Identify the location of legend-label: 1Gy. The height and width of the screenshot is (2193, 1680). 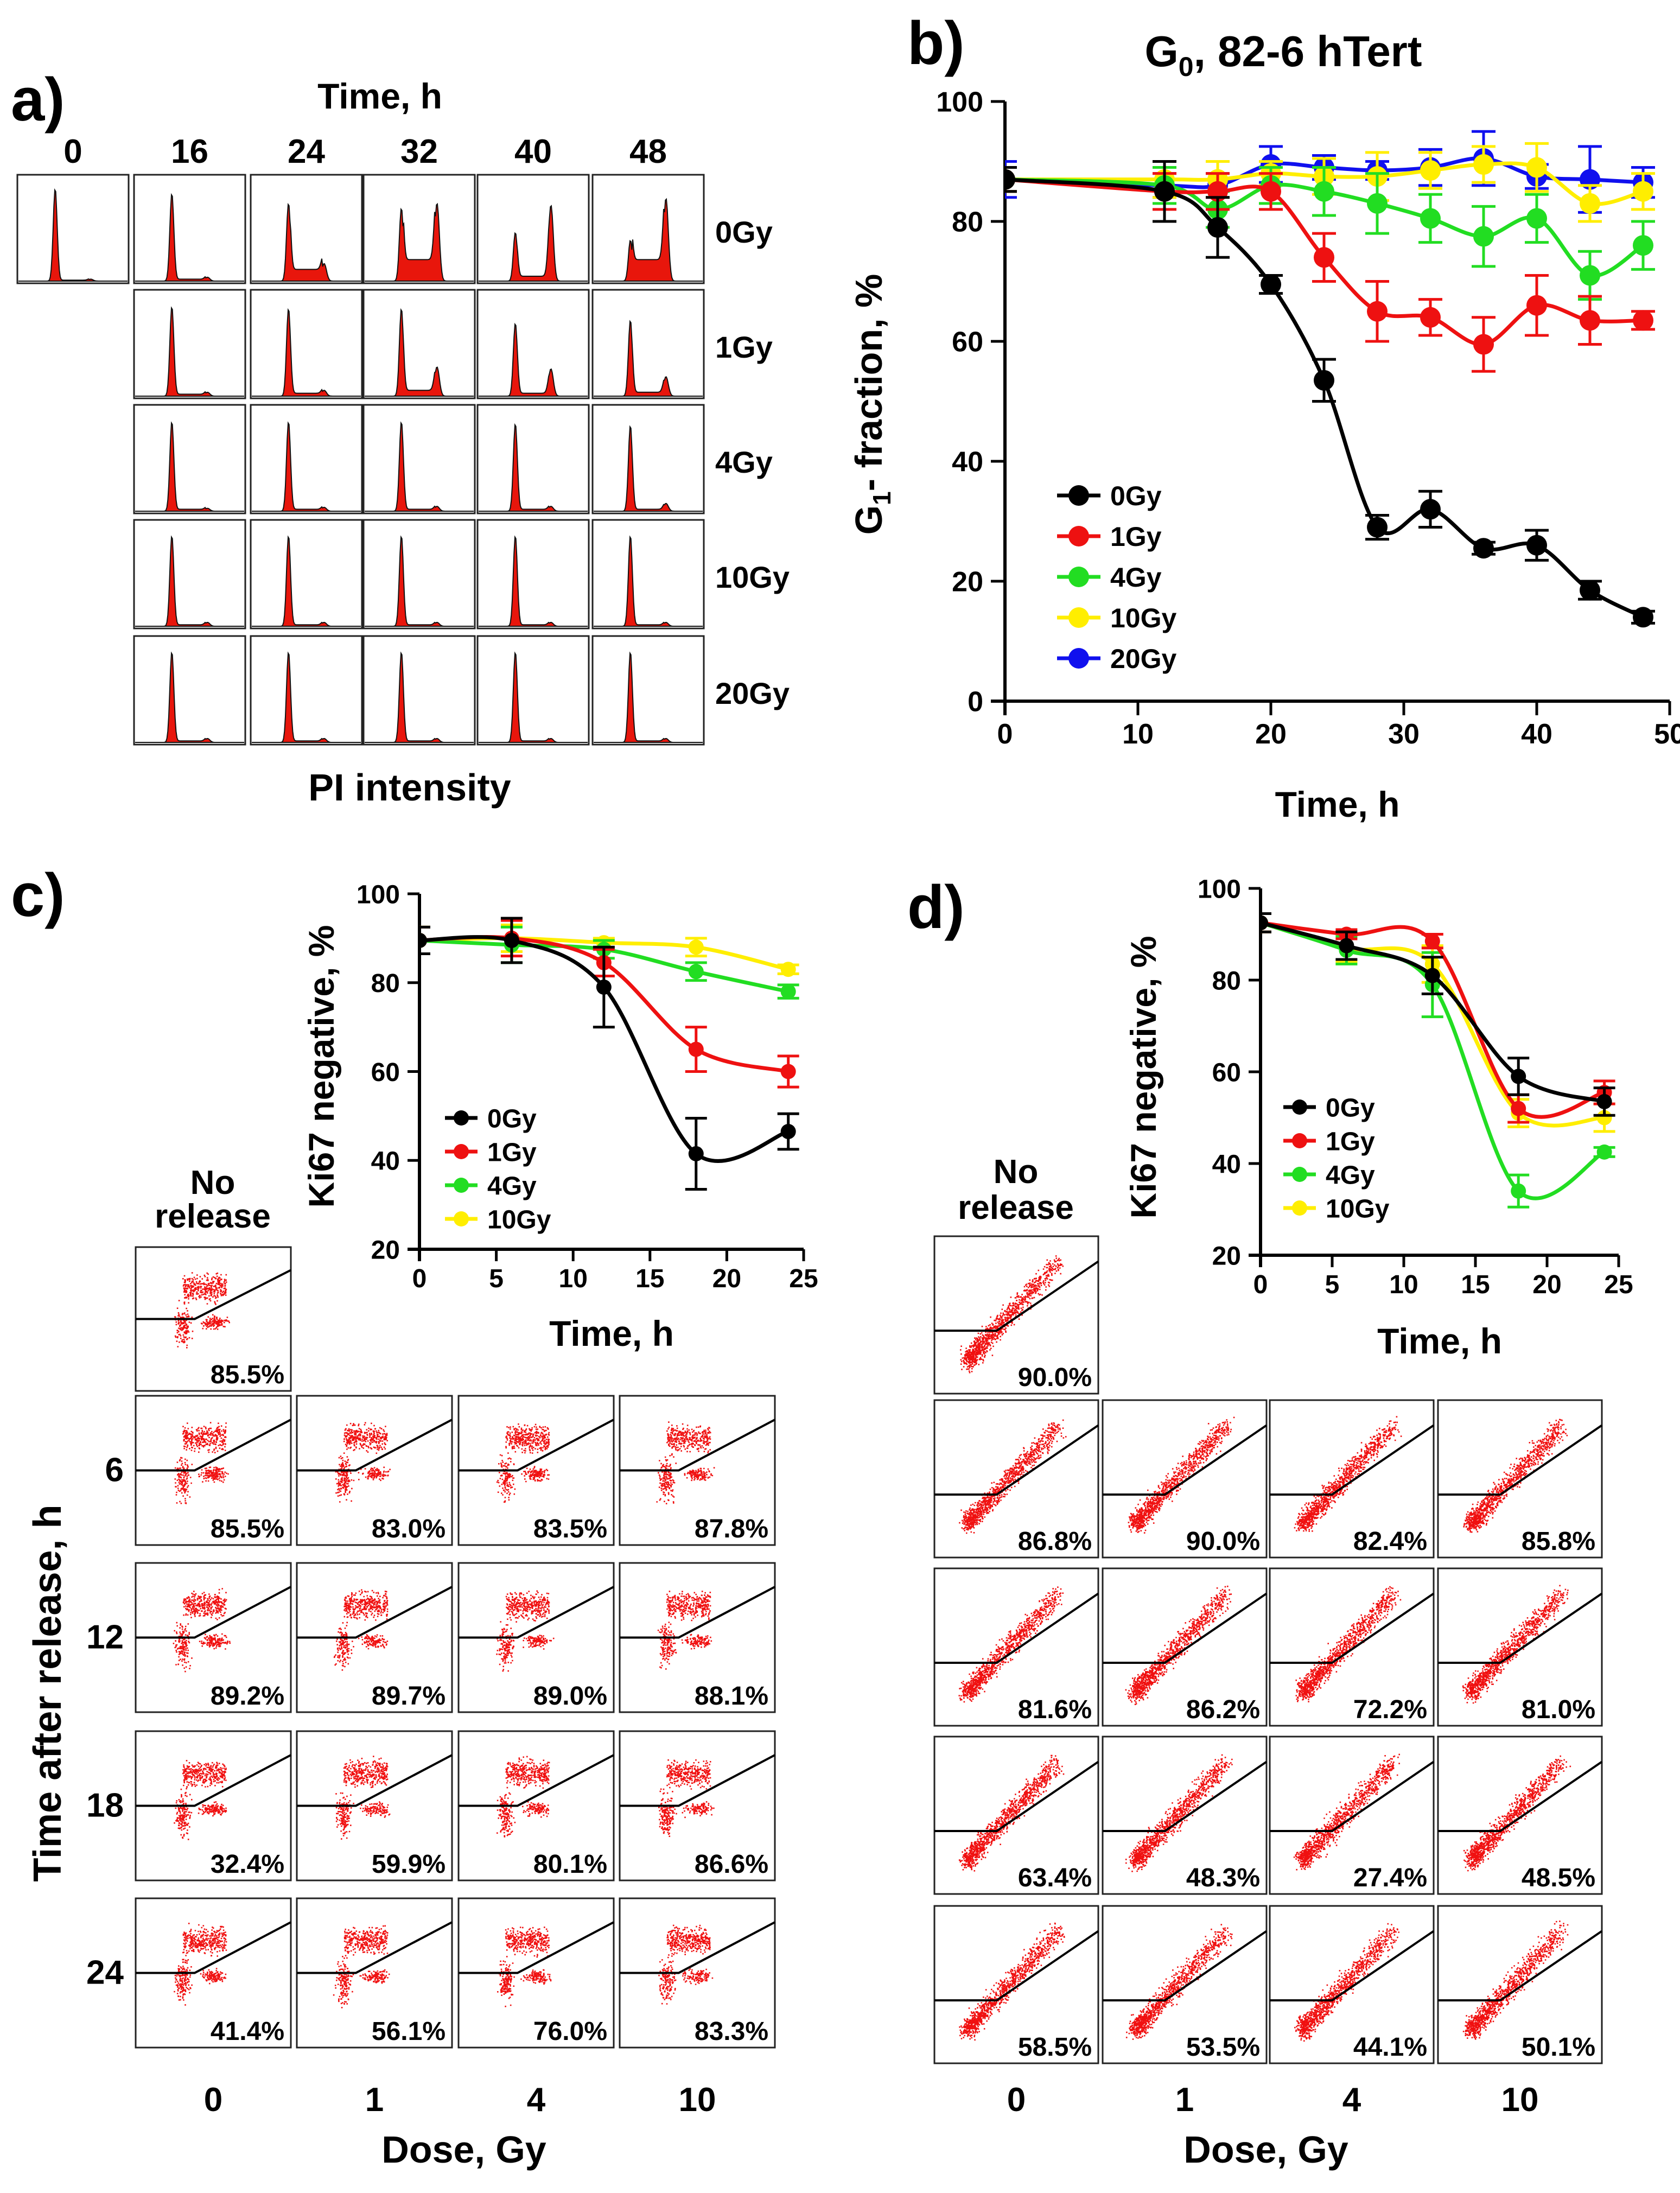
(1350, 1141).